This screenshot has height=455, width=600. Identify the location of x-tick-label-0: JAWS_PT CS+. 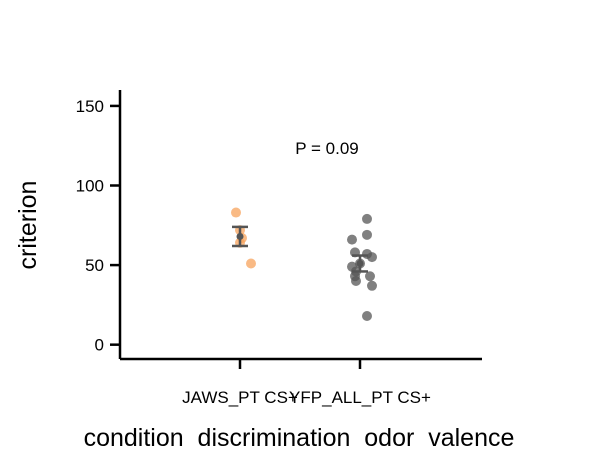
(240, 397).